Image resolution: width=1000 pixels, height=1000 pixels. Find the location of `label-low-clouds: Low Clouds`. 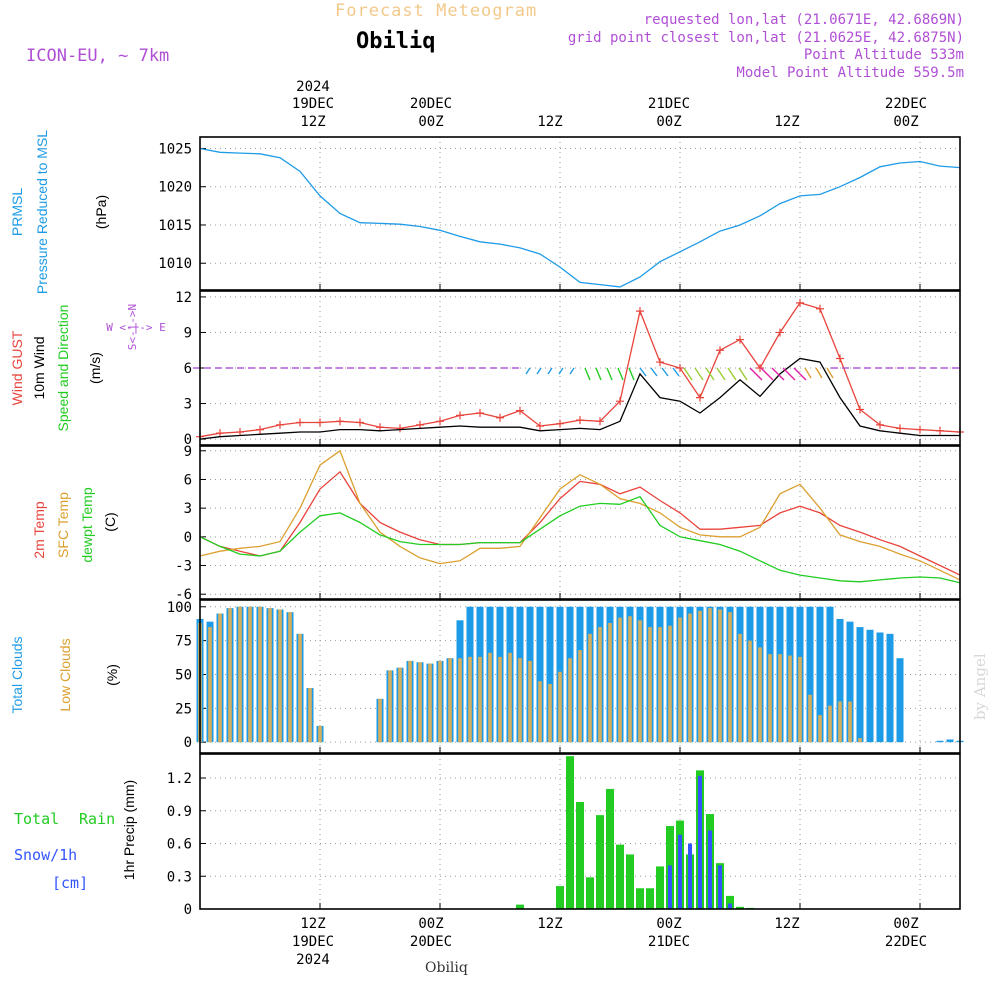

label-low-clouds: Low Clouds is located at coordinates (65, 674).